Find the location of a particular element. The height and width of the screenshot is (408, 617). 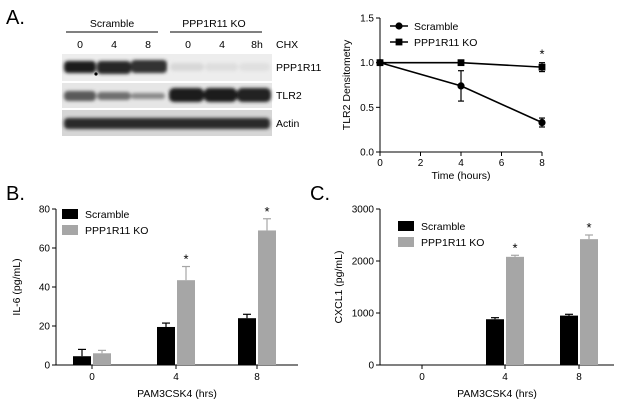

y-tick-label: 1.5 is located at coordinates (367, 19).